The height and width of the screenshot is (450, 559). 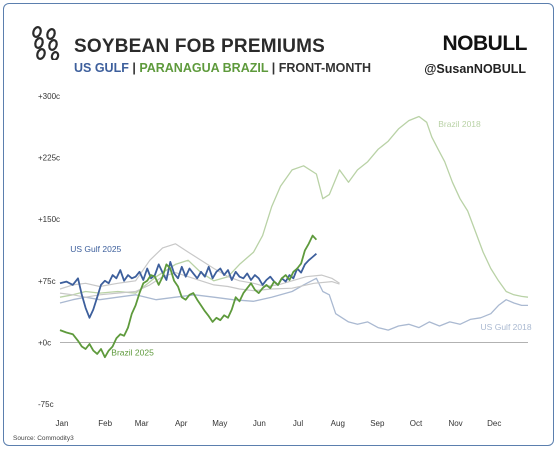 What do you see at coordinates (181, 423) in the screenshot?
I see `x-tick-label: Apr` at bounding box center [181, 423].